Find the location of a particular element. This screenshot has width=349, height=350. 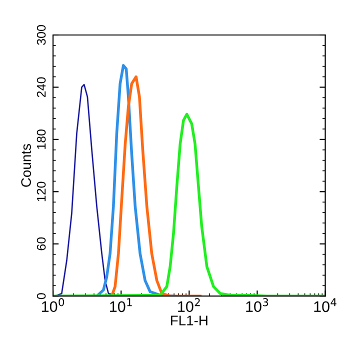

y-tick-label: 120 is located at coordinates (41, 192).